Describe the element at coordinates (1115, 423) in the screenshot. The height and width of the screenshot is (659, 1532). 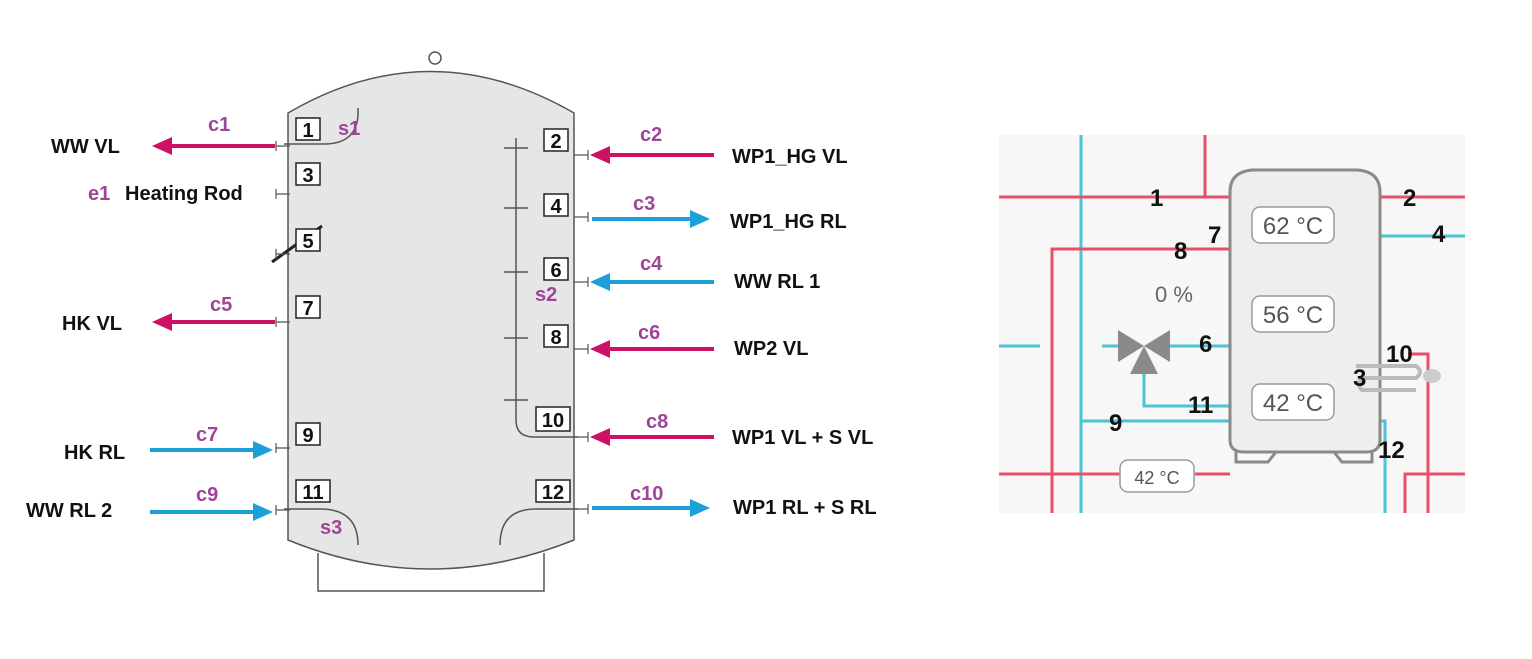
I see `conn-9: 9` at that location.